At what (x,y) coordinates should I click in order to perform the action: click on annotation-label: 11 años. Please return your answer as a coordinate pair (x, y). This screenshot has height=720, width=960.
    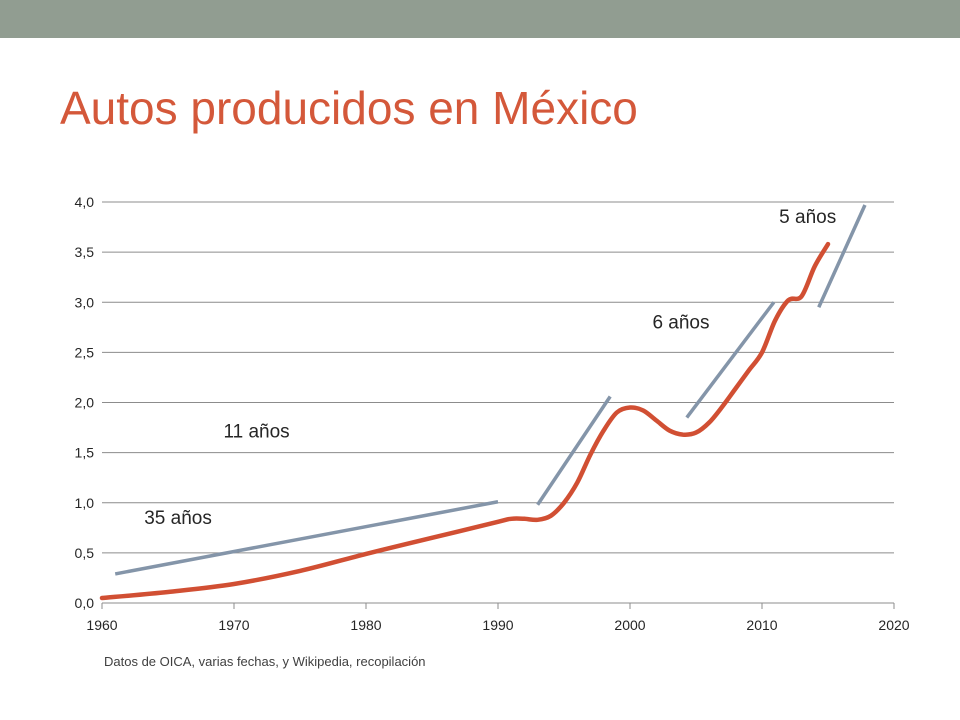
    Looking at the image, I should click on (256, 432).